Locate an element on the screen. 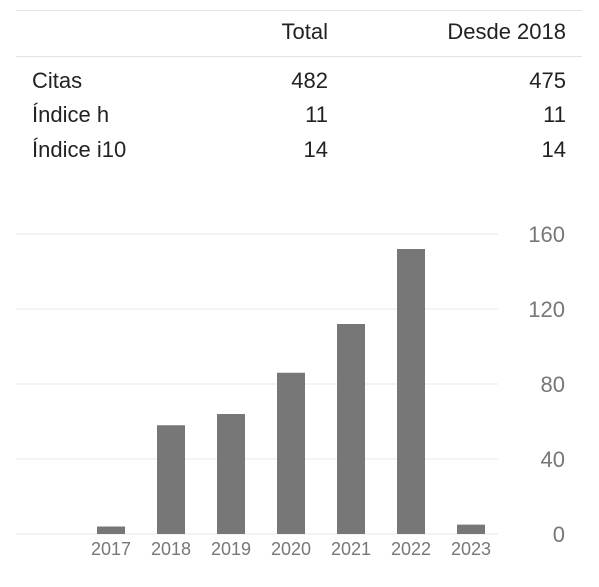  table-header-divider is located at coordinates (299, 56).